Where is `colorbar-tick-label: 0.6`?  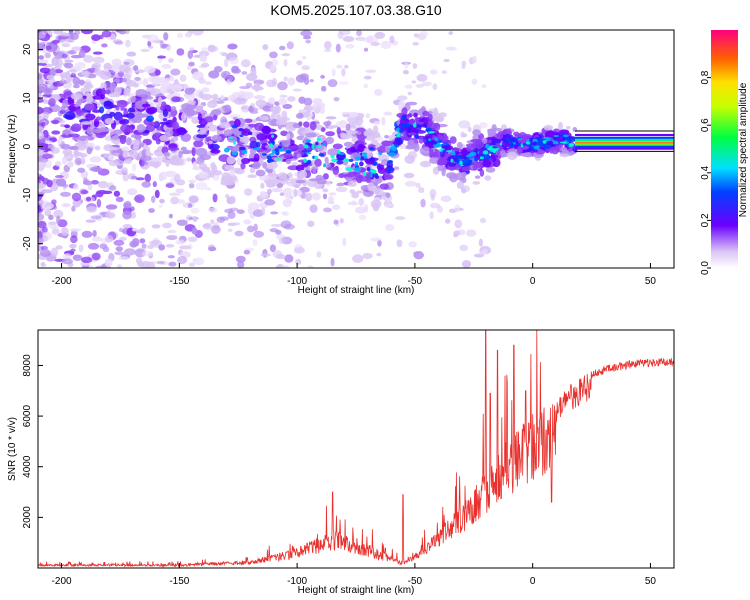
colorbar-tick-label: 0.6 is located at coordinates (705, 125).